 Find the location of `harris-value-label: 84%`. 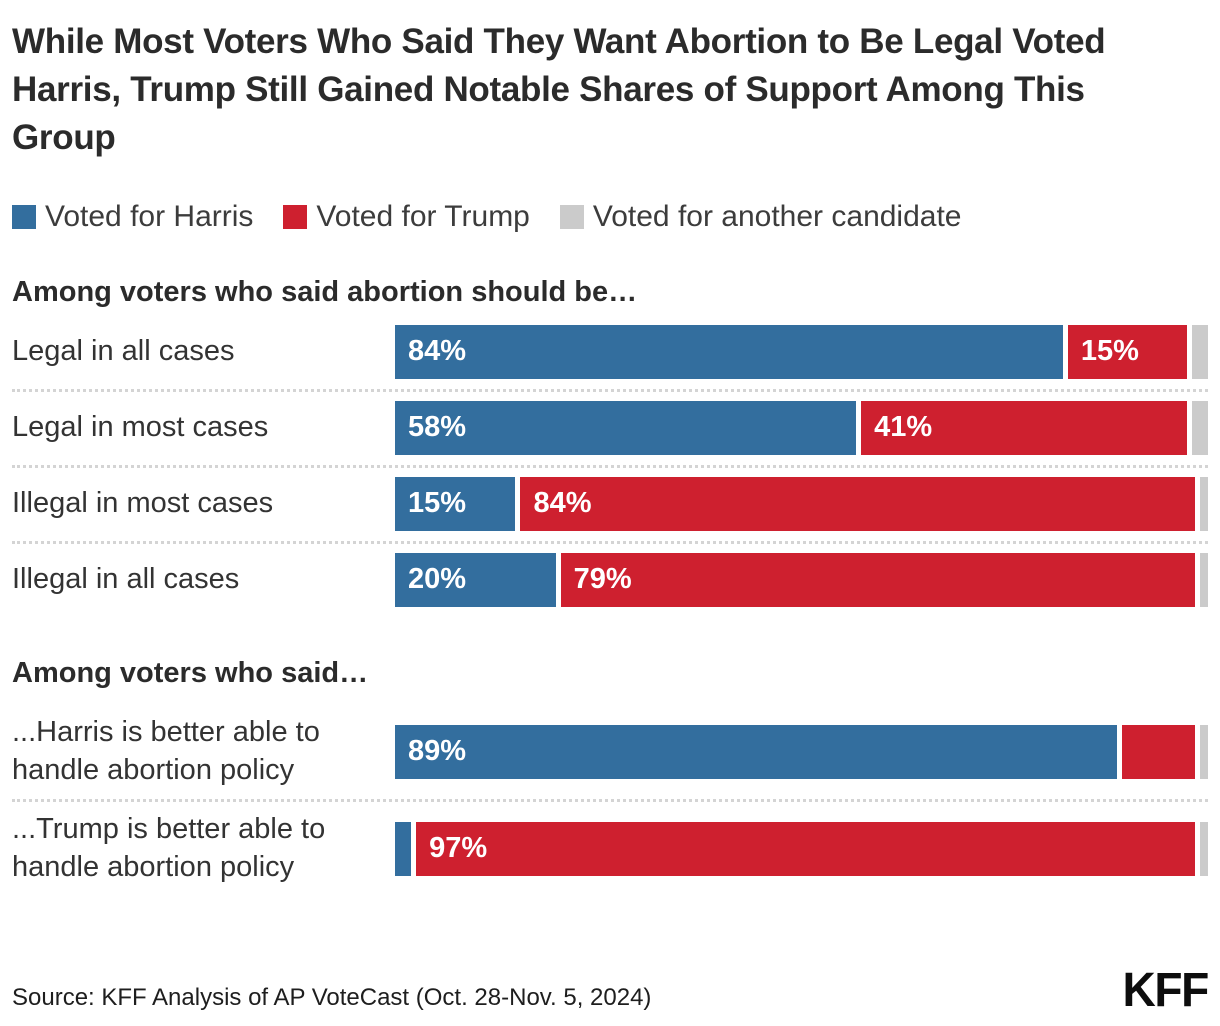

harris-value-label: 84% is located at coordinates (437, 351).